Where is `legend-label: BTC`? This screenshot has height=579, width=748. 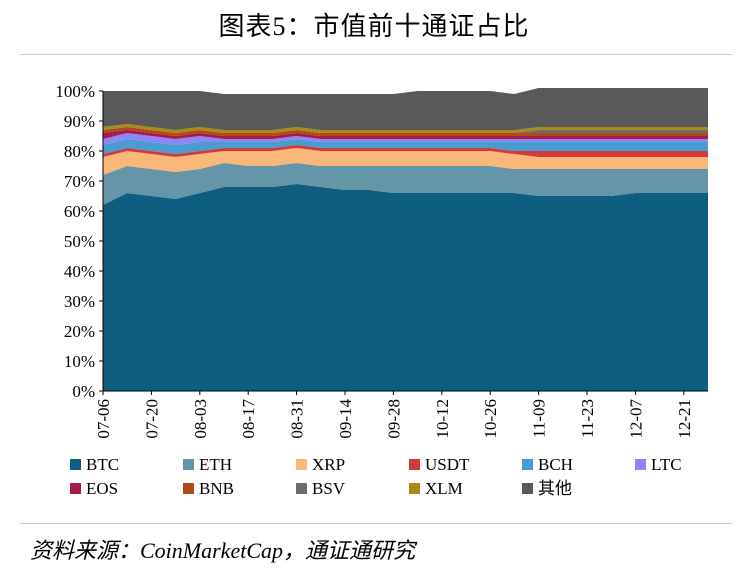
legend-label: BTC is located at coordinates (102, 464).